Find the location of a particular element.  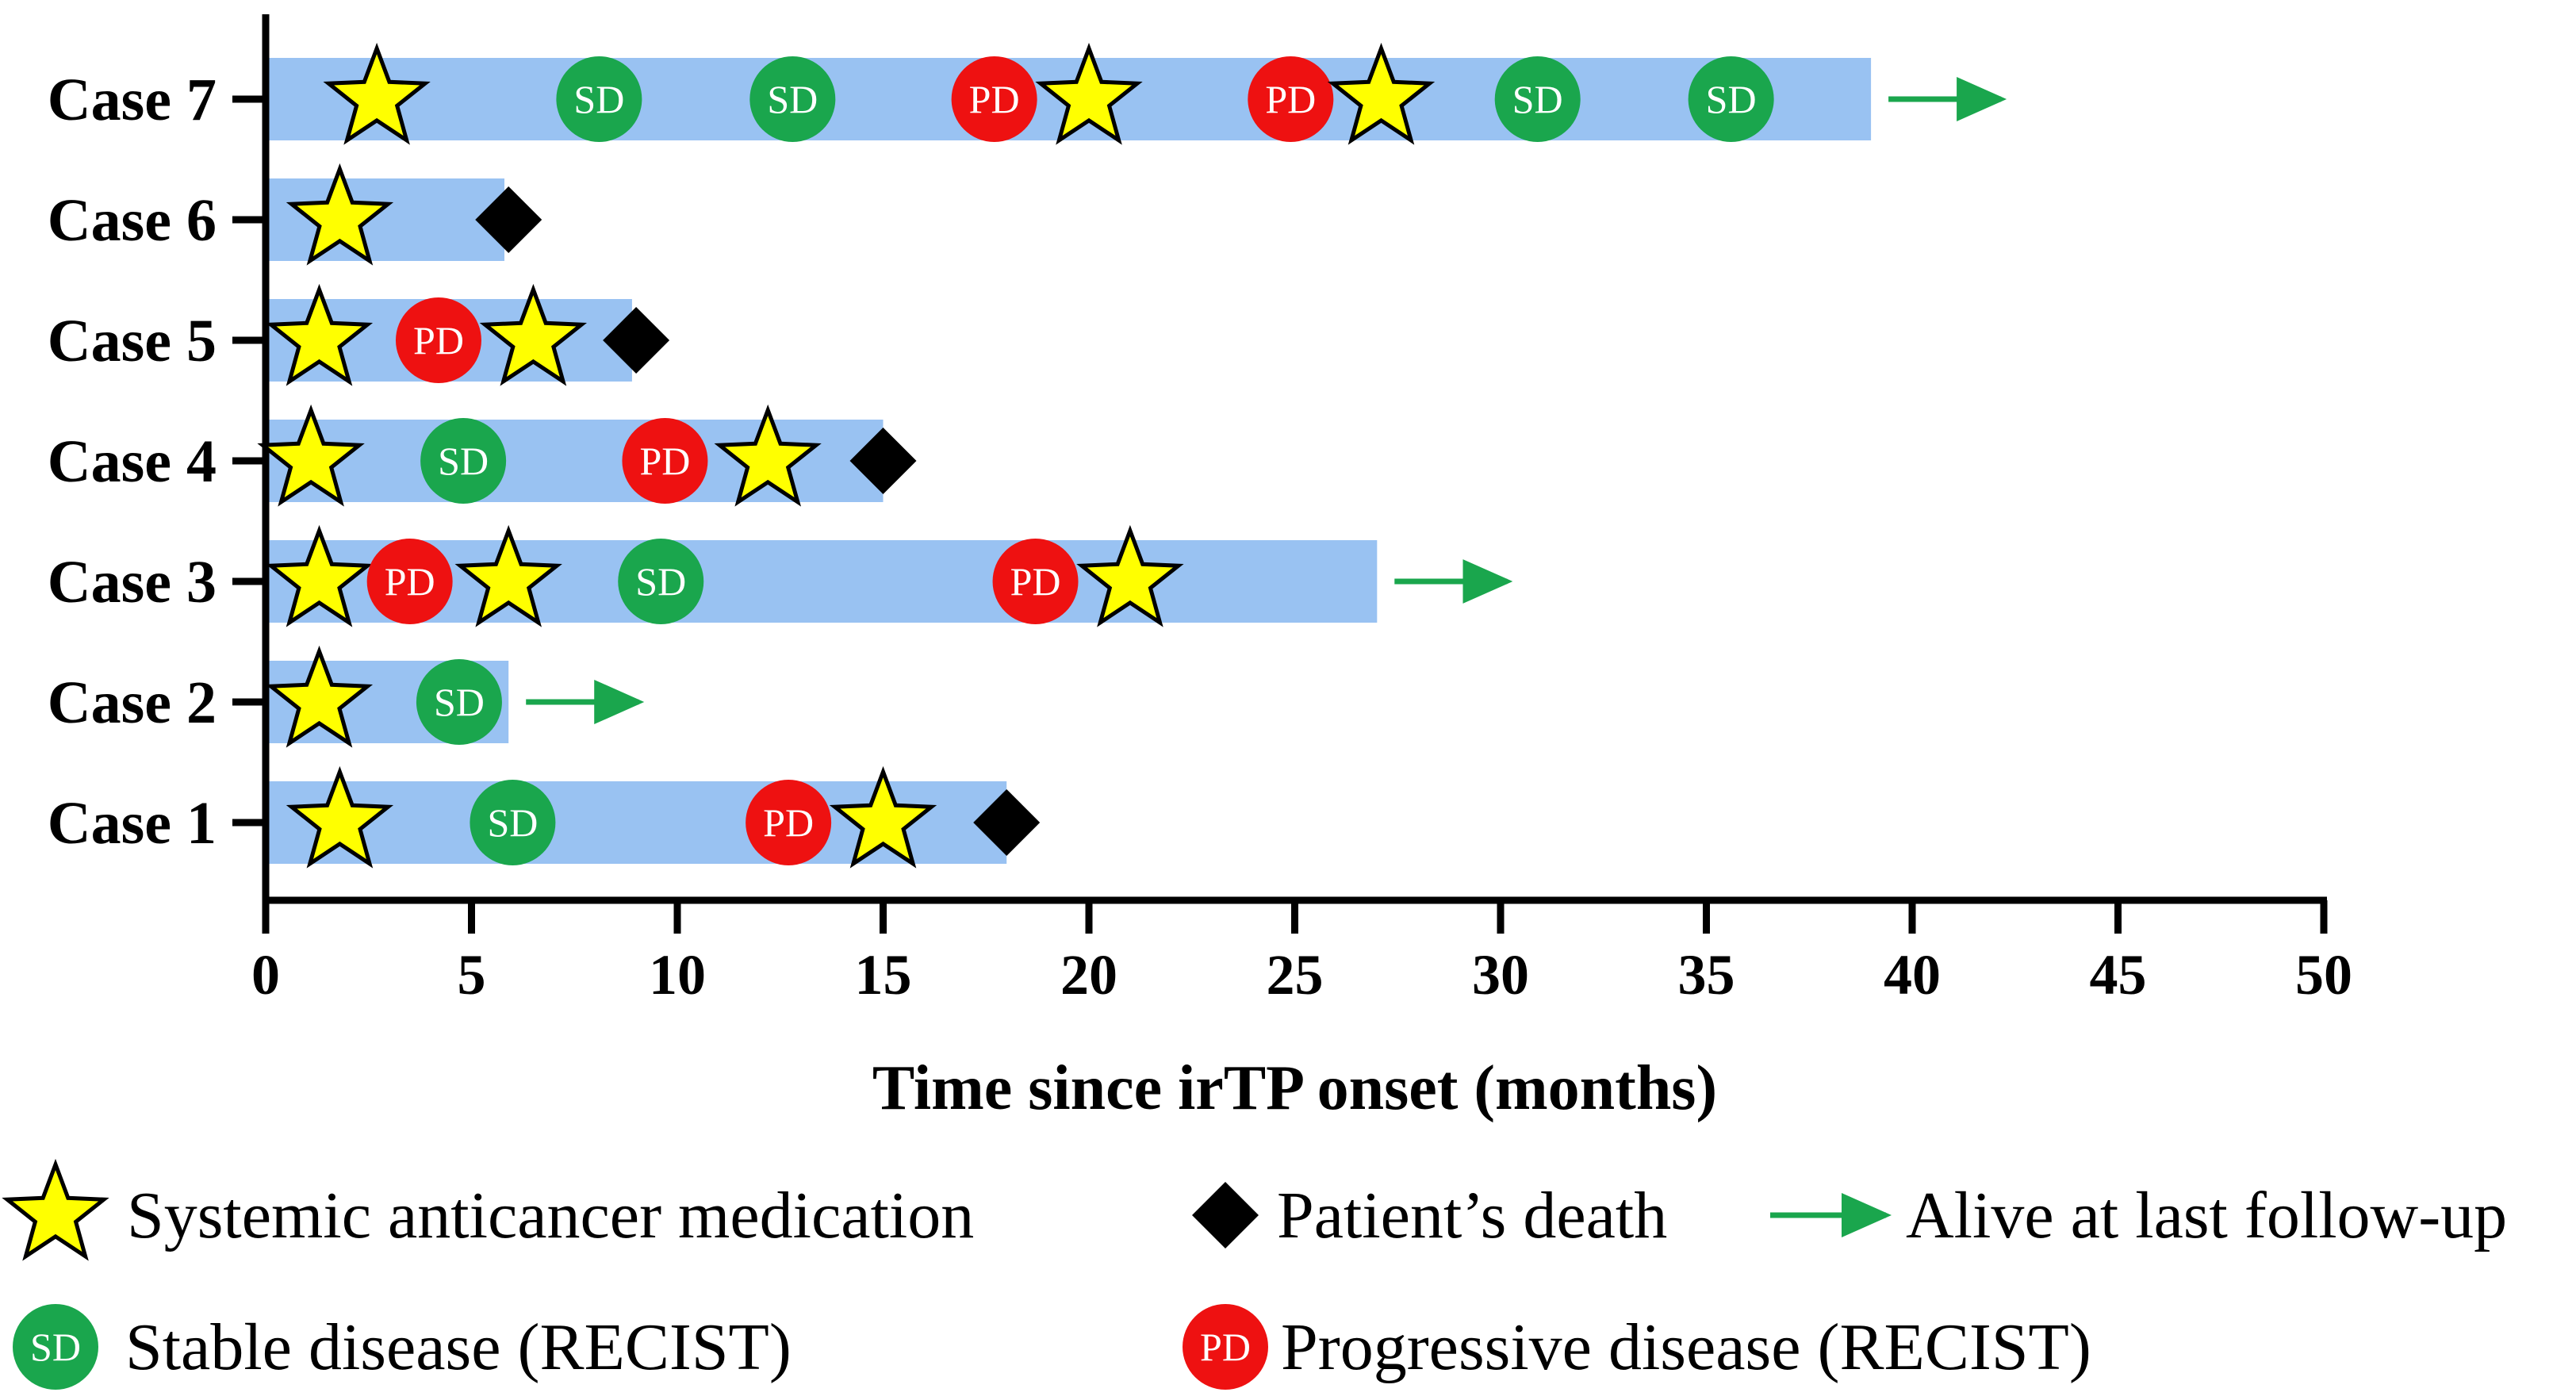

x-tick-label: 0 is located at coordinates (265, 975).